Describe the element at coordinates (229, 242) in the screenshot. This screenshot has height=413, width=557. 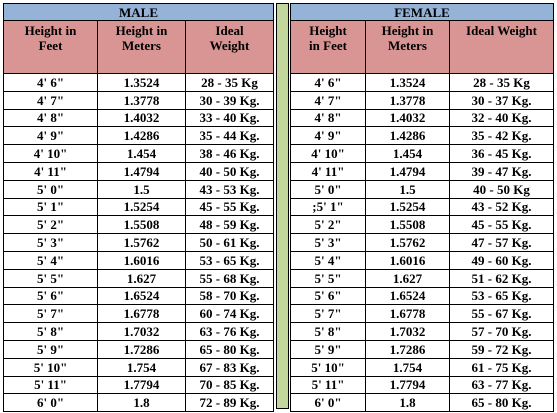
I see `table-cell: 50 - 61 Kg.` at that location.